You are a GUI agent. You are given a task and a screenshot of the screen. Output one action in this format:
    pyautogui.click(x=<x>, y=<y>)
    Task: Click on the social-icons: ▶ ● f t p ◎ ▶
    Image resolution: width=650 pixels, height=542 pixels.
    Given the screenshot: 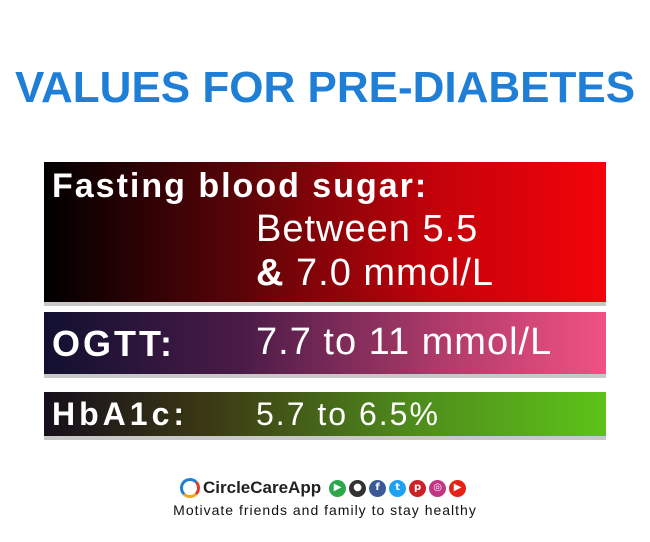 What is the action you would take?
    pyautogui.click(x=398, y=488)
    